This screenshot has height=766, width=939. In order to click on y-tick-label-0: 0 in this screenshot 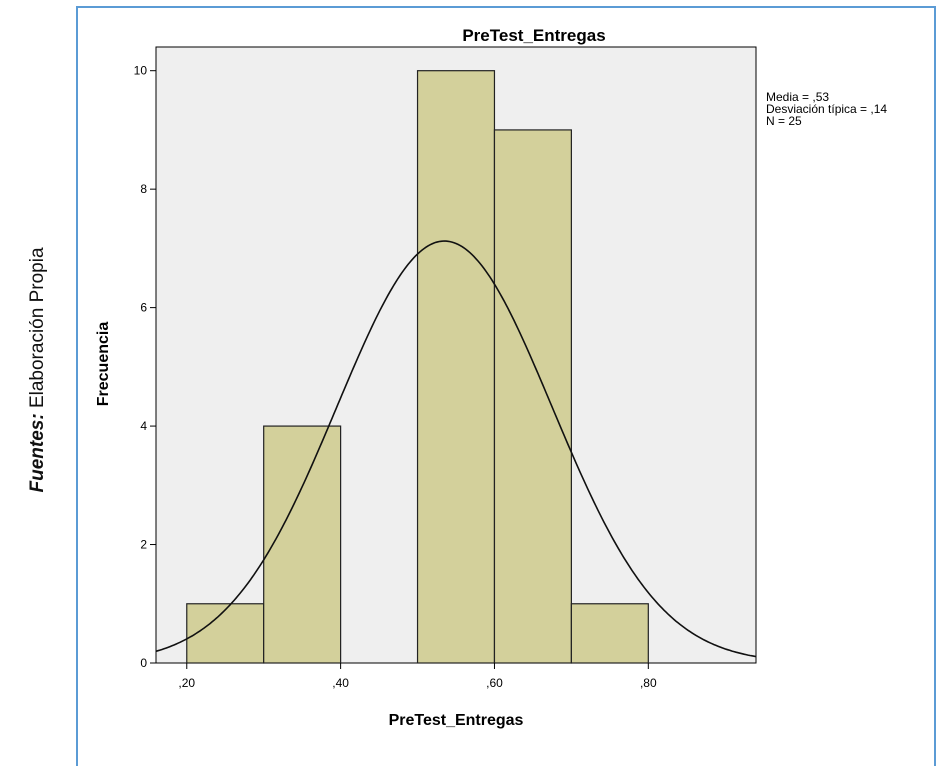, I will do `click(143, 663)`.